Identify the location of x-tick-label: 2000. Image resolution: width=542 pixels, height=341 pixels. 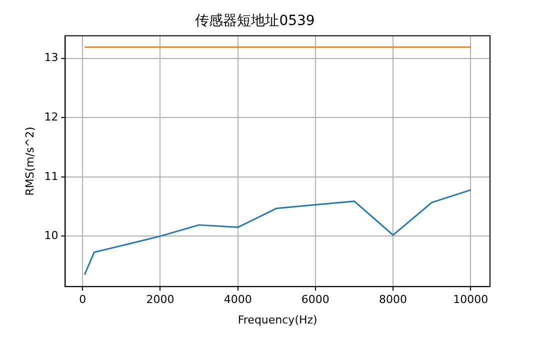
(160, 299).